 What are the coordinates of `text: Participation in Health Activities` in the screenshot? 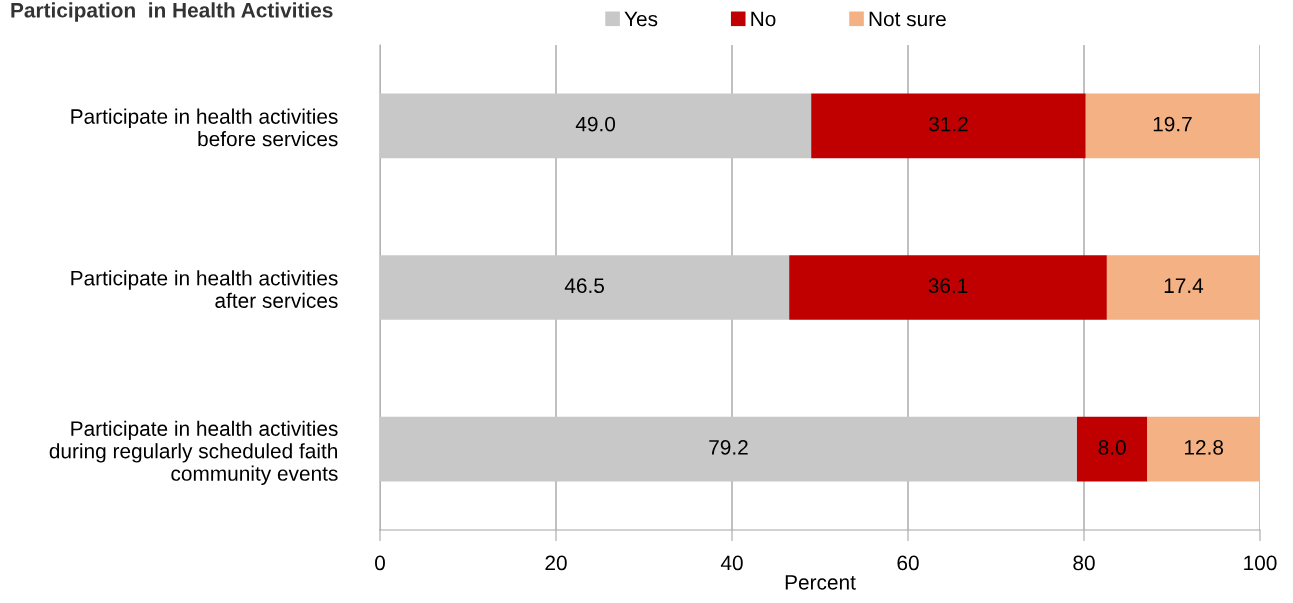 It's located at (172, 12).